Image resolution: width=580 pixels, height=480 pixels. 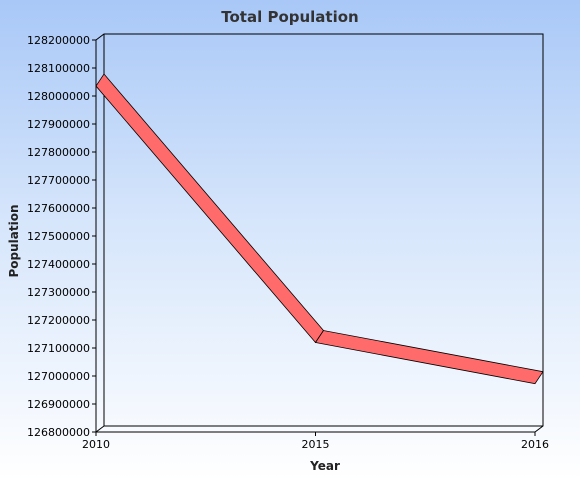 I want to click on series-segment, so click(x=429, y=357).